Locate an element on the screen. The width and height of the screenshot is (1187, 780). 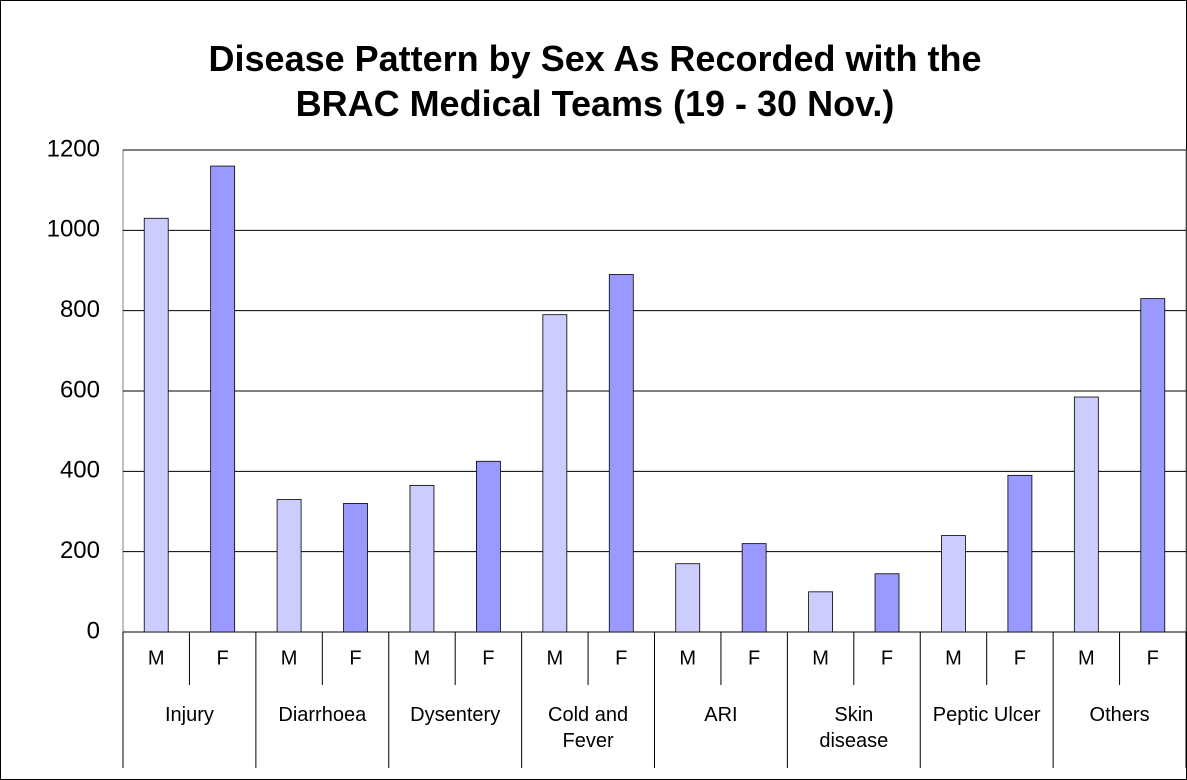
category-box: Peptic Ulcer is located at coordinates (986, 715).